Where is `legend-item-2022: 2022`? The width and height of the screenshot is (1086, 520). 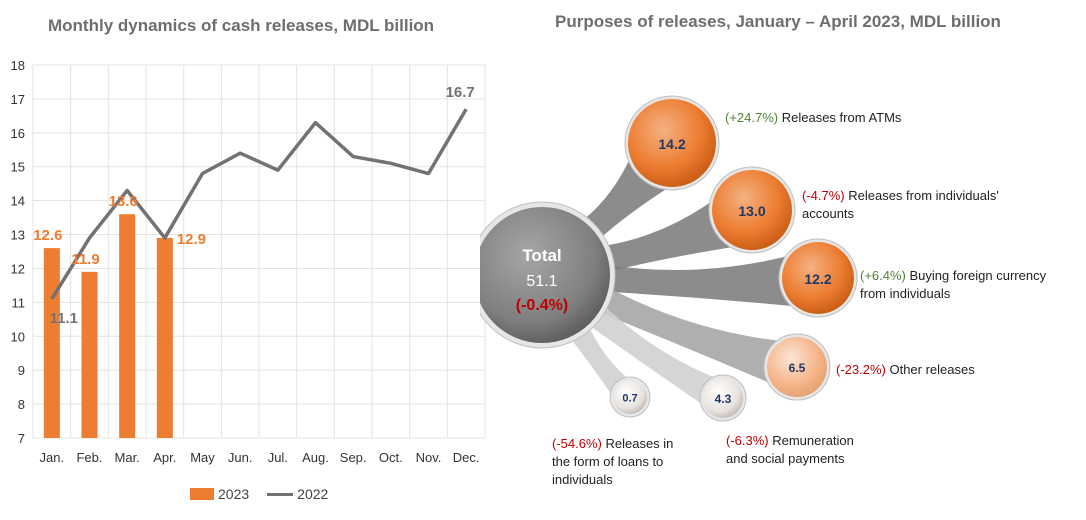 legend-item-2022: 2022 is located at coordinates (297, 494).